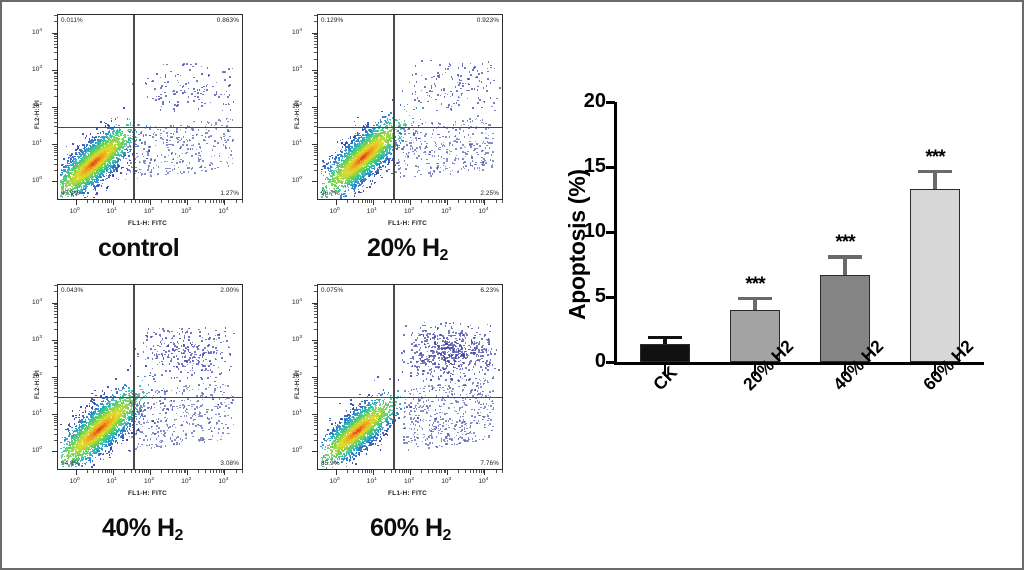 This screenshot has width=1024, height=570. Describe the element at coordinates (665, 370) in the screenshot. I see `bar-chart-x-tick` at that location.